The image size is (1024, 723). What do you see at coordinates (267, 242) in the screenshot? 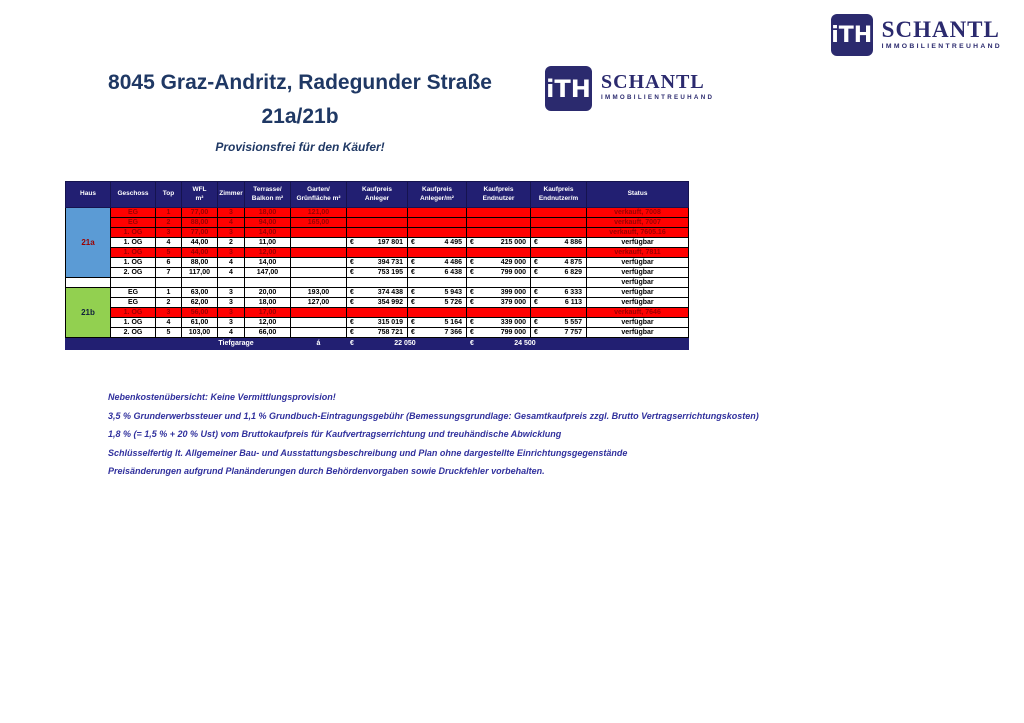
I see `terrasse-cell: 11,00` at bounding box center [267, 242].